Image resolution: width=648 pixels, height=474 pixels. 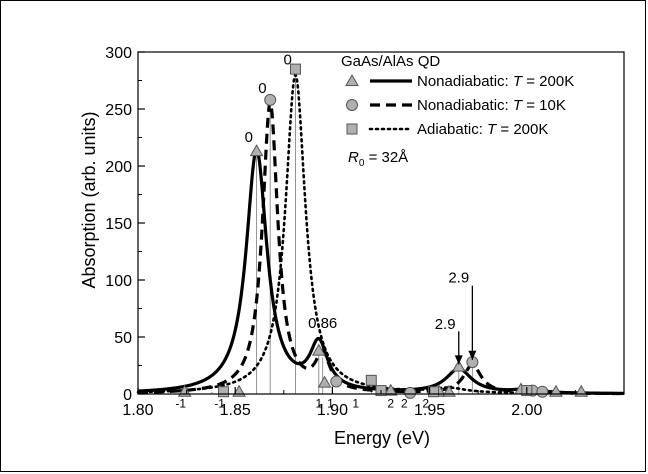 What do you see at coordinates (89, 199) in the screenshot?
I see `y-axis-label: Absorption (arb. units)` at bounding box center [89, 199].